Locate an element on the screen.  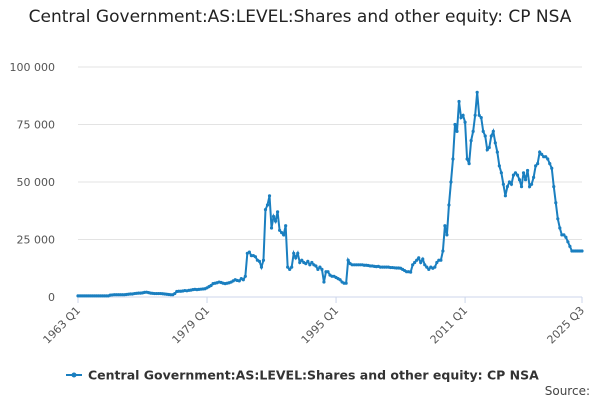
x-tick-label: 1995 Q1 is located at coordinates (320, 325).